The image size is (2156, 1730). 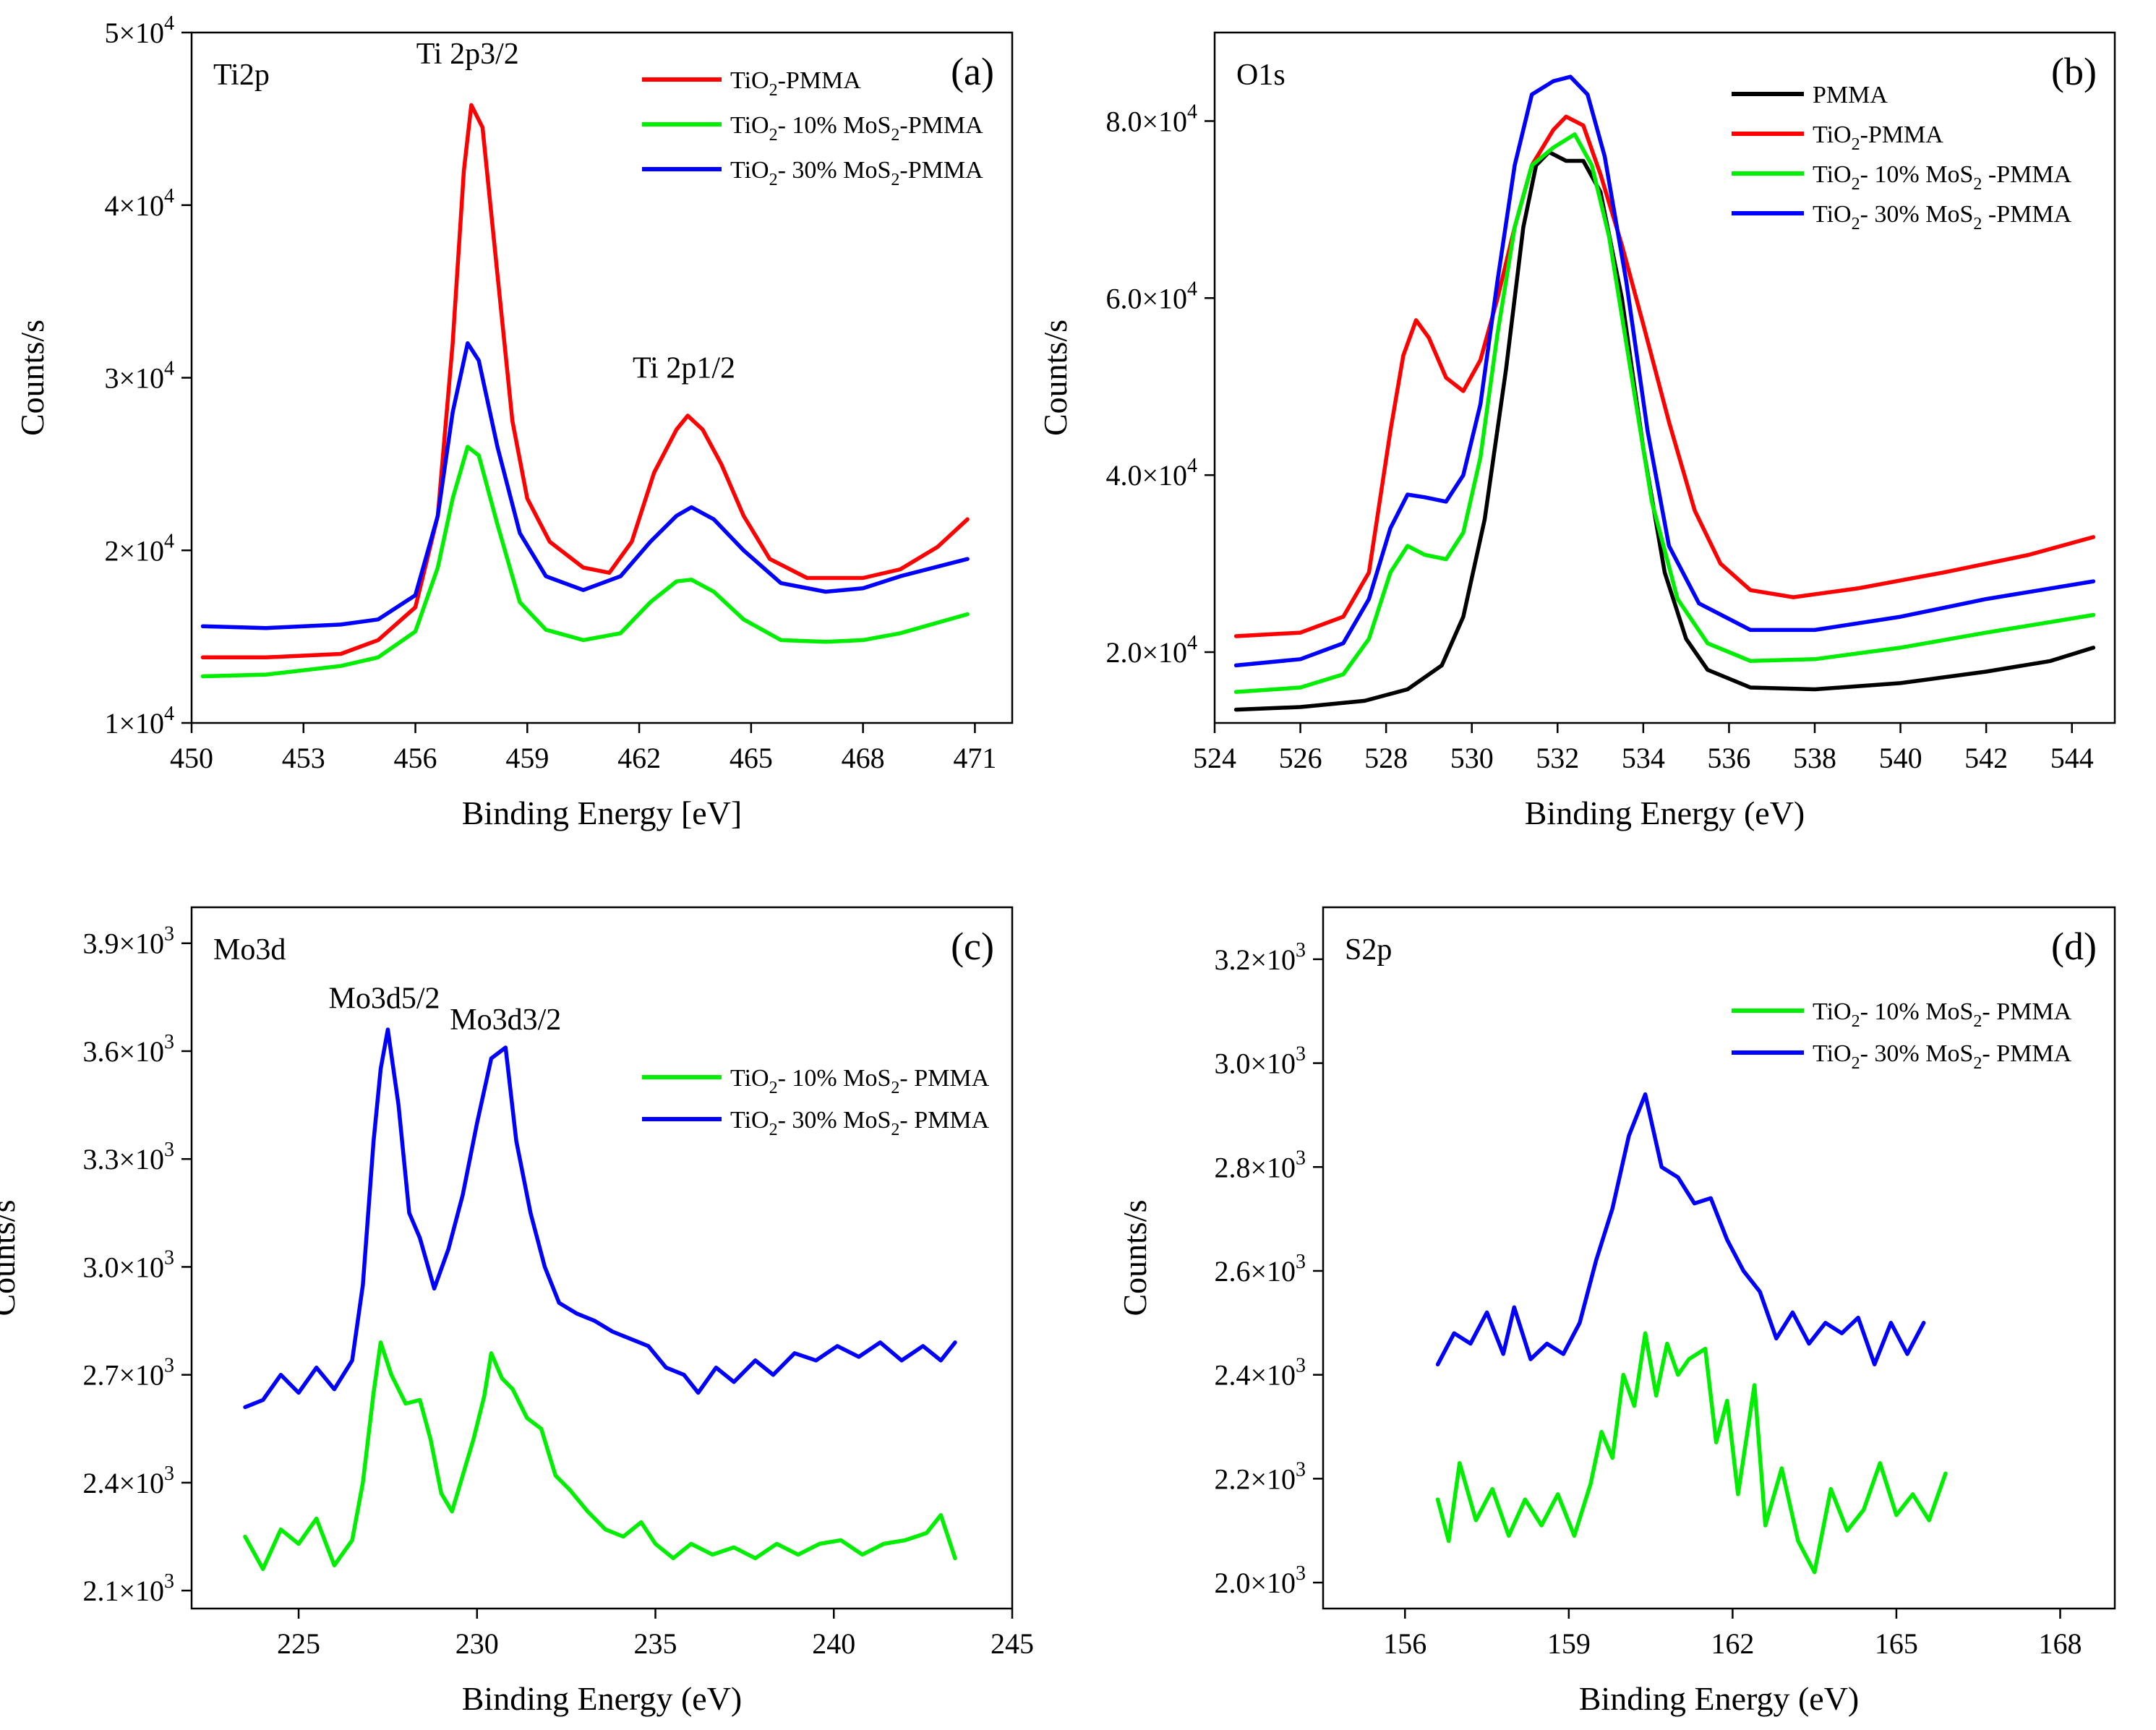 What do you see at coordinates (477, 1643) in the screenshot?
I see `x-tick-label: 230` at bounding box center [477, 1643].